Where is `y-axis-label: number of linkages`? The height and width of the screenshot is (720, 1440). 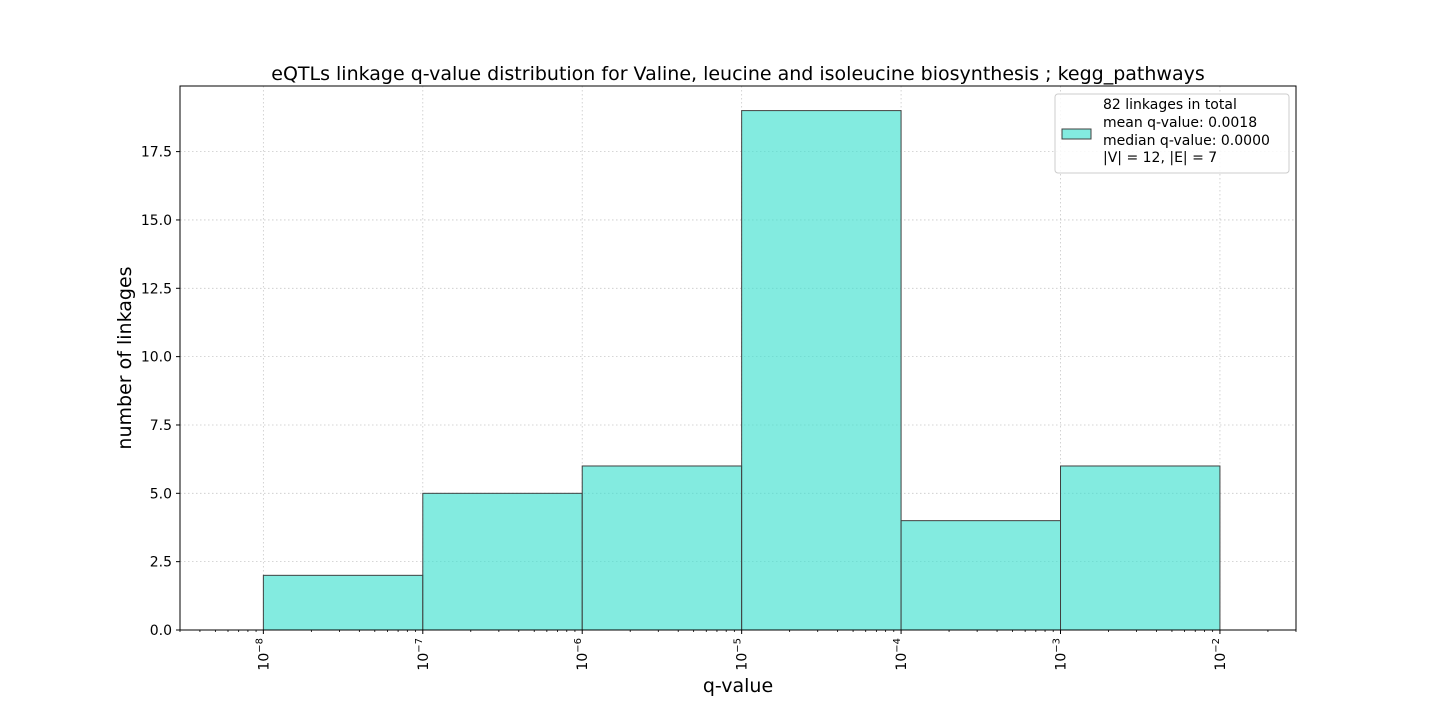 y-axis-label: number of linkages is located at coordinates (125, 357).